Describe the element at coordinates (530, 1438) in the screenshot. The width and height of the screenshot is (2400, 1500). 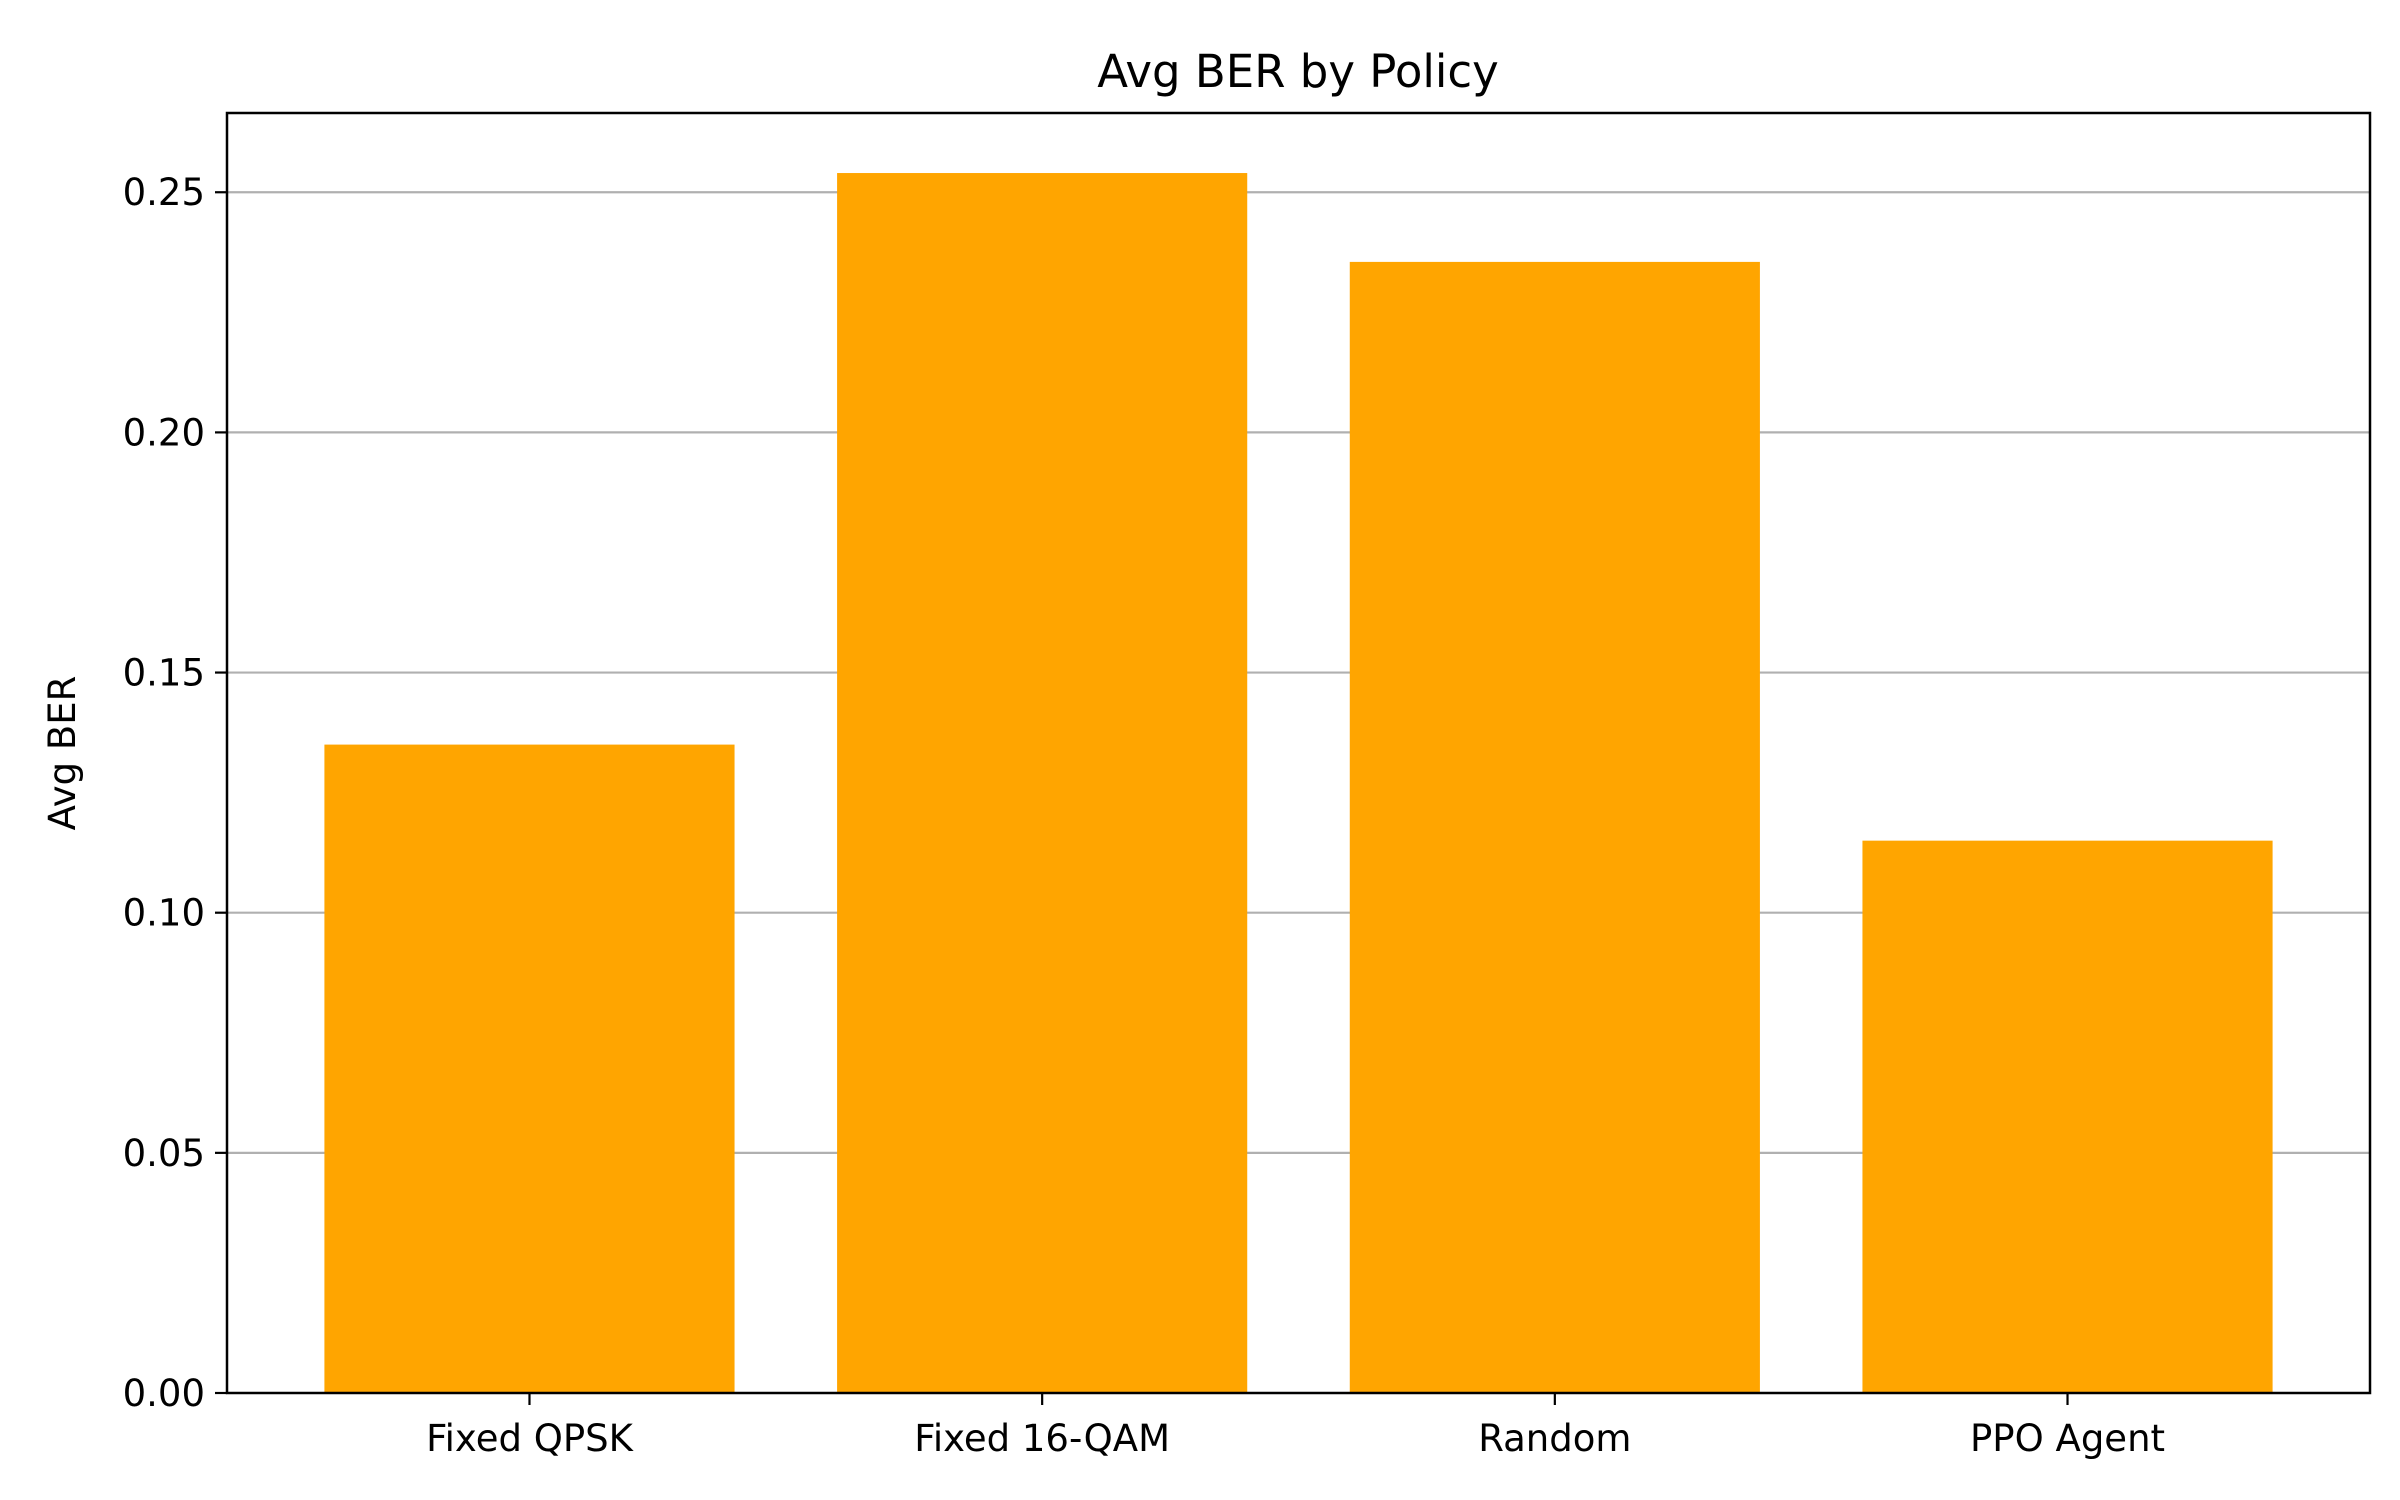
I see `x-tick-label: Fixed QPSK` at that location.